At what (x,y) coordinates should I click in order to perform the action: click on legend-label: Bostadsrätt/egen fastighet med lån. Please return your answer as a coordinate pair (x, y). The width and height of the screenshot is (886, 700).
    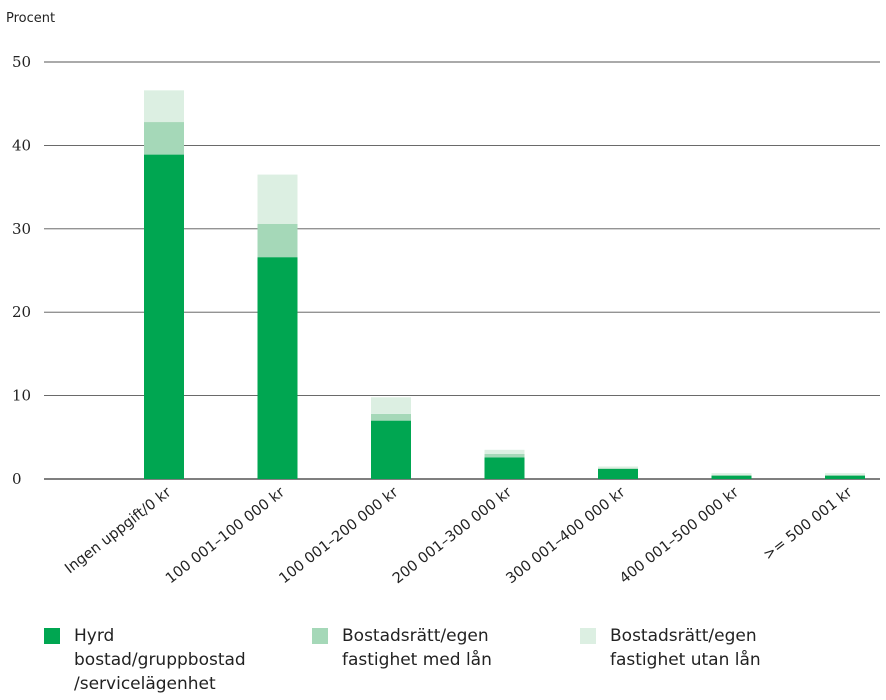
    Looking at the image, I should click on (417, 648).